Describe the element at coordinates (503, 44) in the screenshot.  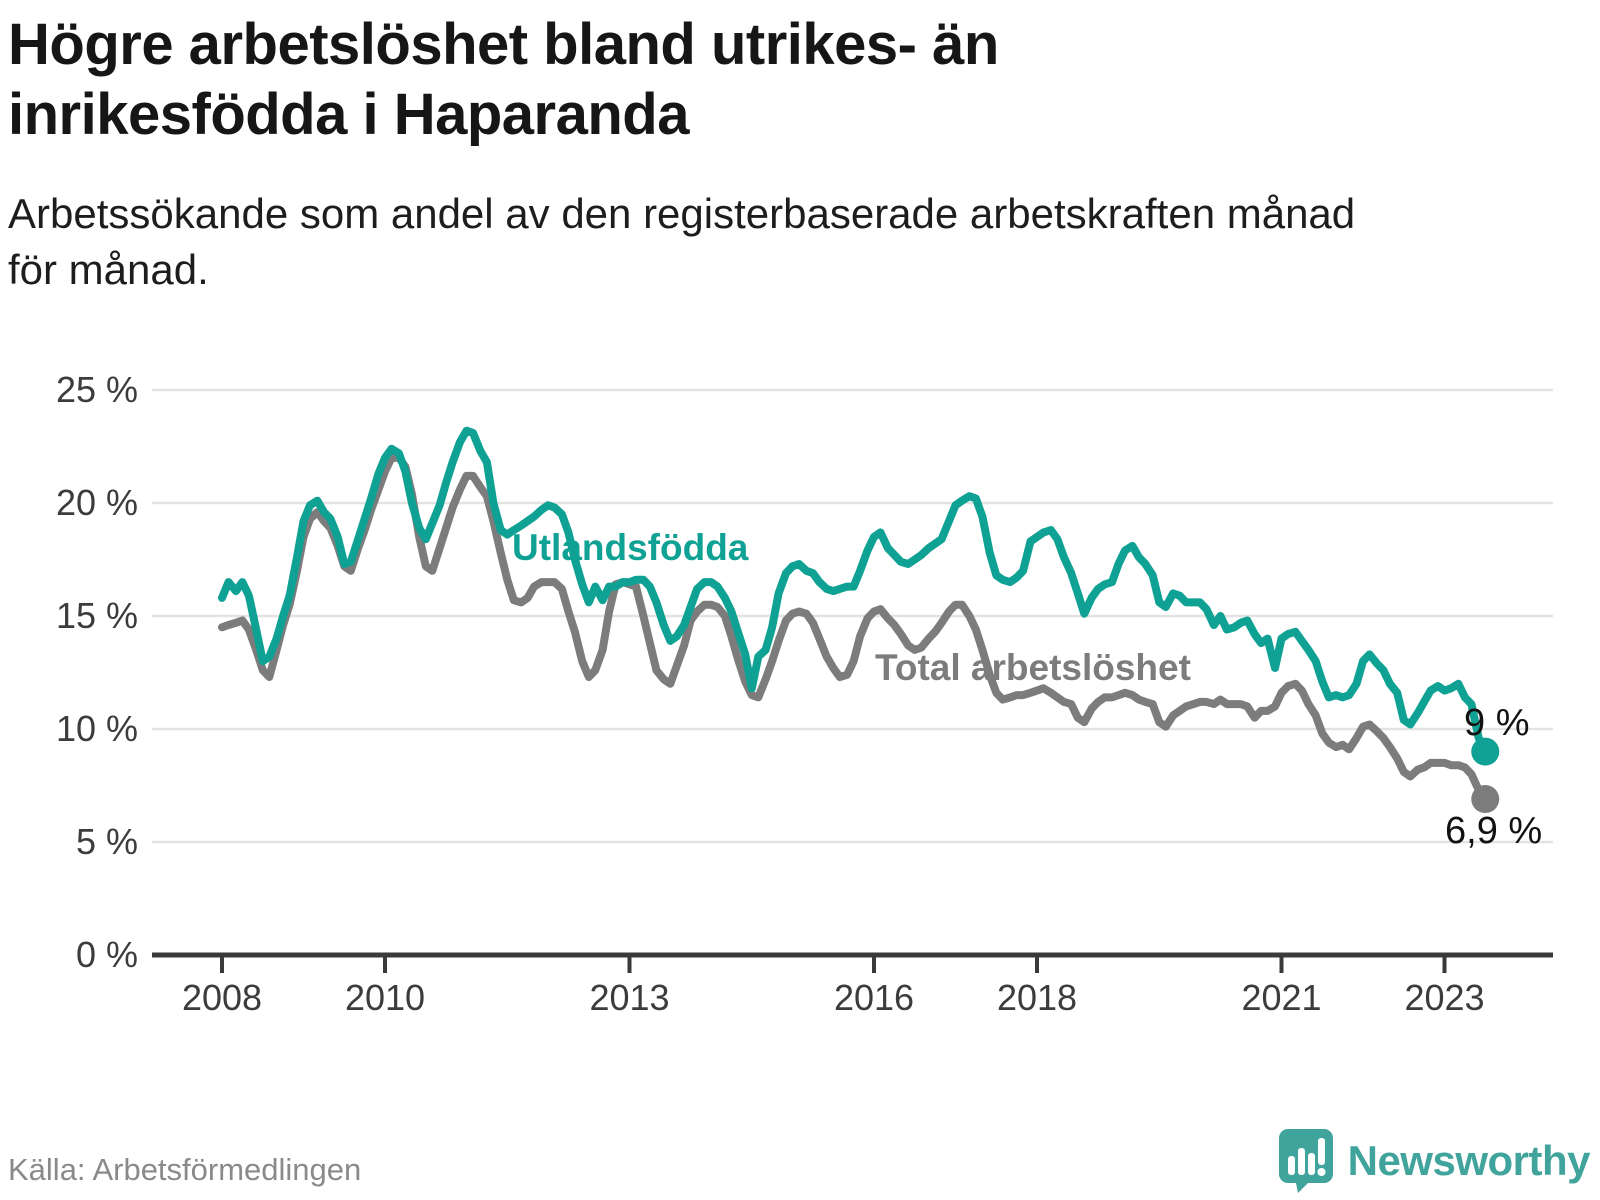
I see `chart-title-line-1: Högre arbetslöshet bland utrikes- än` at that location.